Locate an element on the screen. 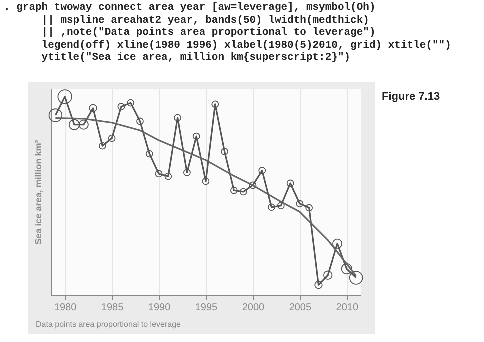  text: ytitle("Sea ice area, million km{superscript:2}") is located at coordinates (196, 58).